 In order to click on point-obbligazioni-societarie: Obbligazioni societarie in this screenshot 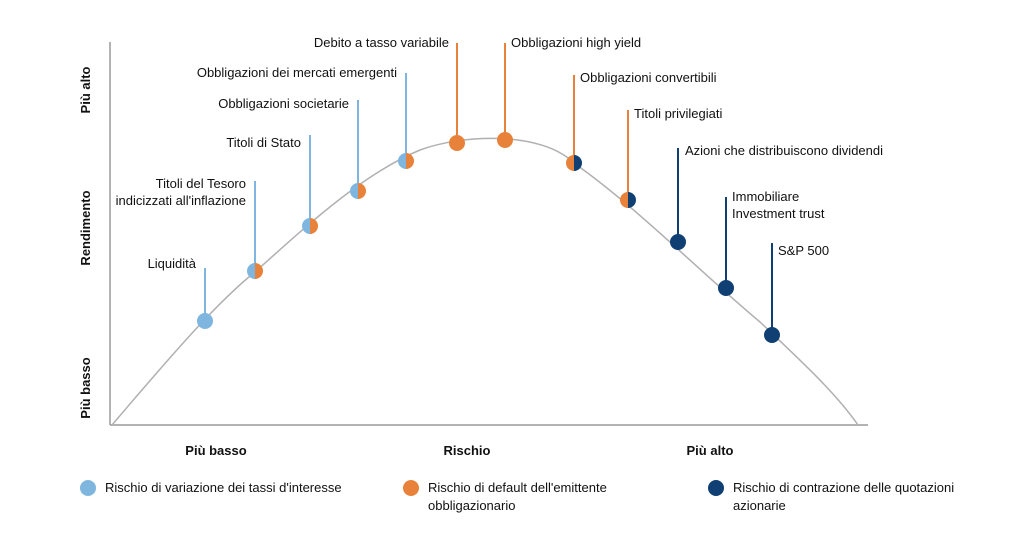, I will do `click(292, 147)`.